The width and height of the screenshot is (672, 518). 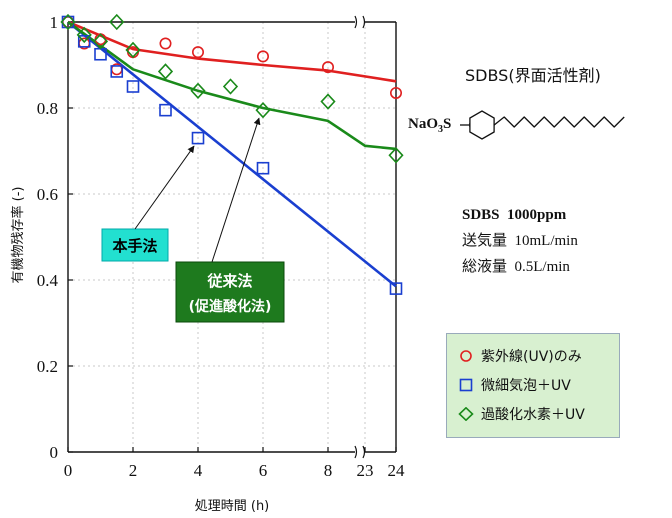 I want to click on condition-label: 送気量, so click(x=485, y=240).